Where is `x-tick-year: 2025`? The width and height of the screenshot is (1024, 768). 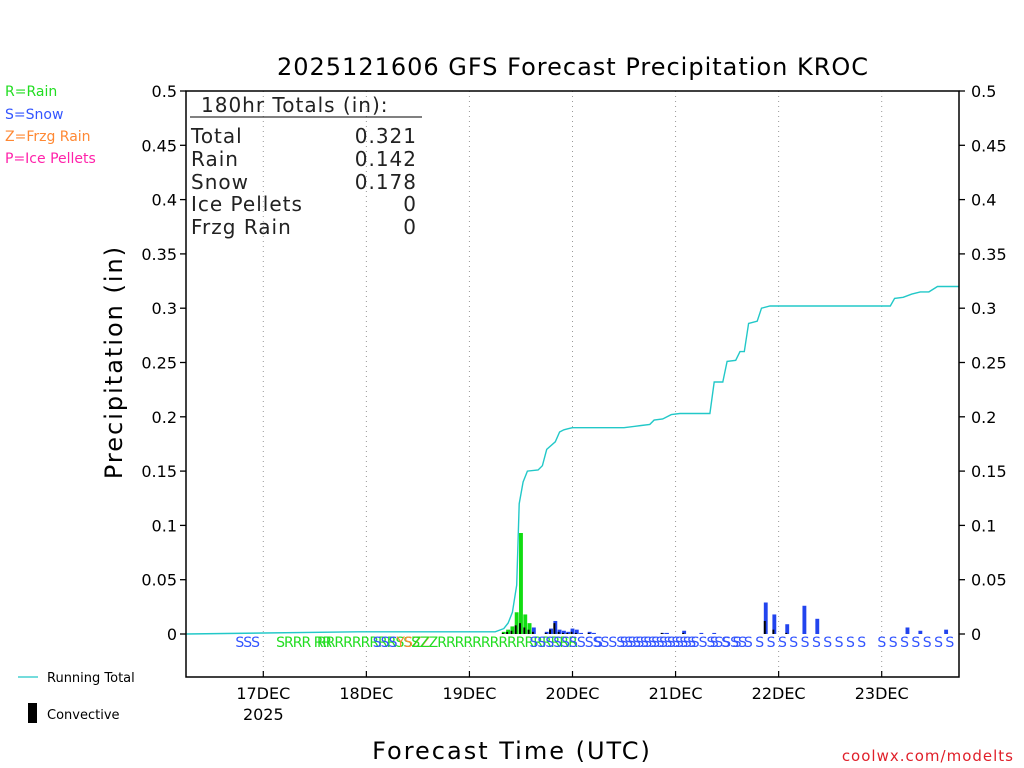
x-tick-year: 2025 is located at coordinates (263, 714).